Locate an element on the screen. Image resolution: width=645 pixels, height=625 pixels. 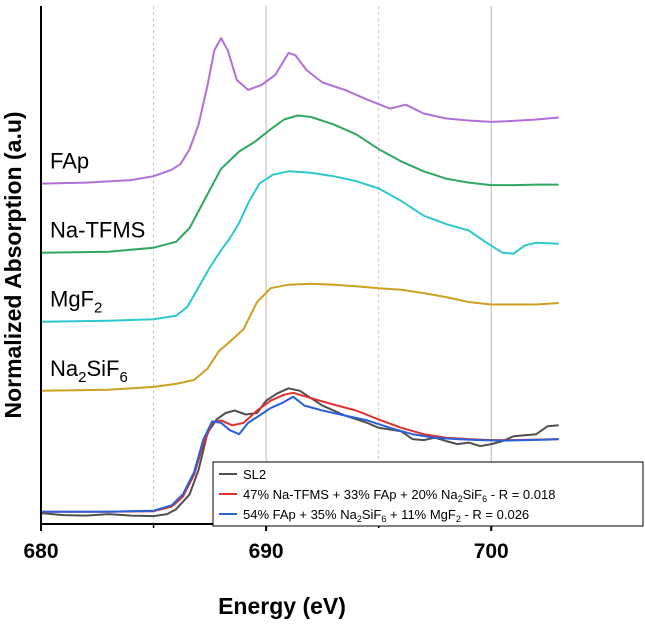
curve-label-mgf2: MgF2 is located at coordinates (76, 302).